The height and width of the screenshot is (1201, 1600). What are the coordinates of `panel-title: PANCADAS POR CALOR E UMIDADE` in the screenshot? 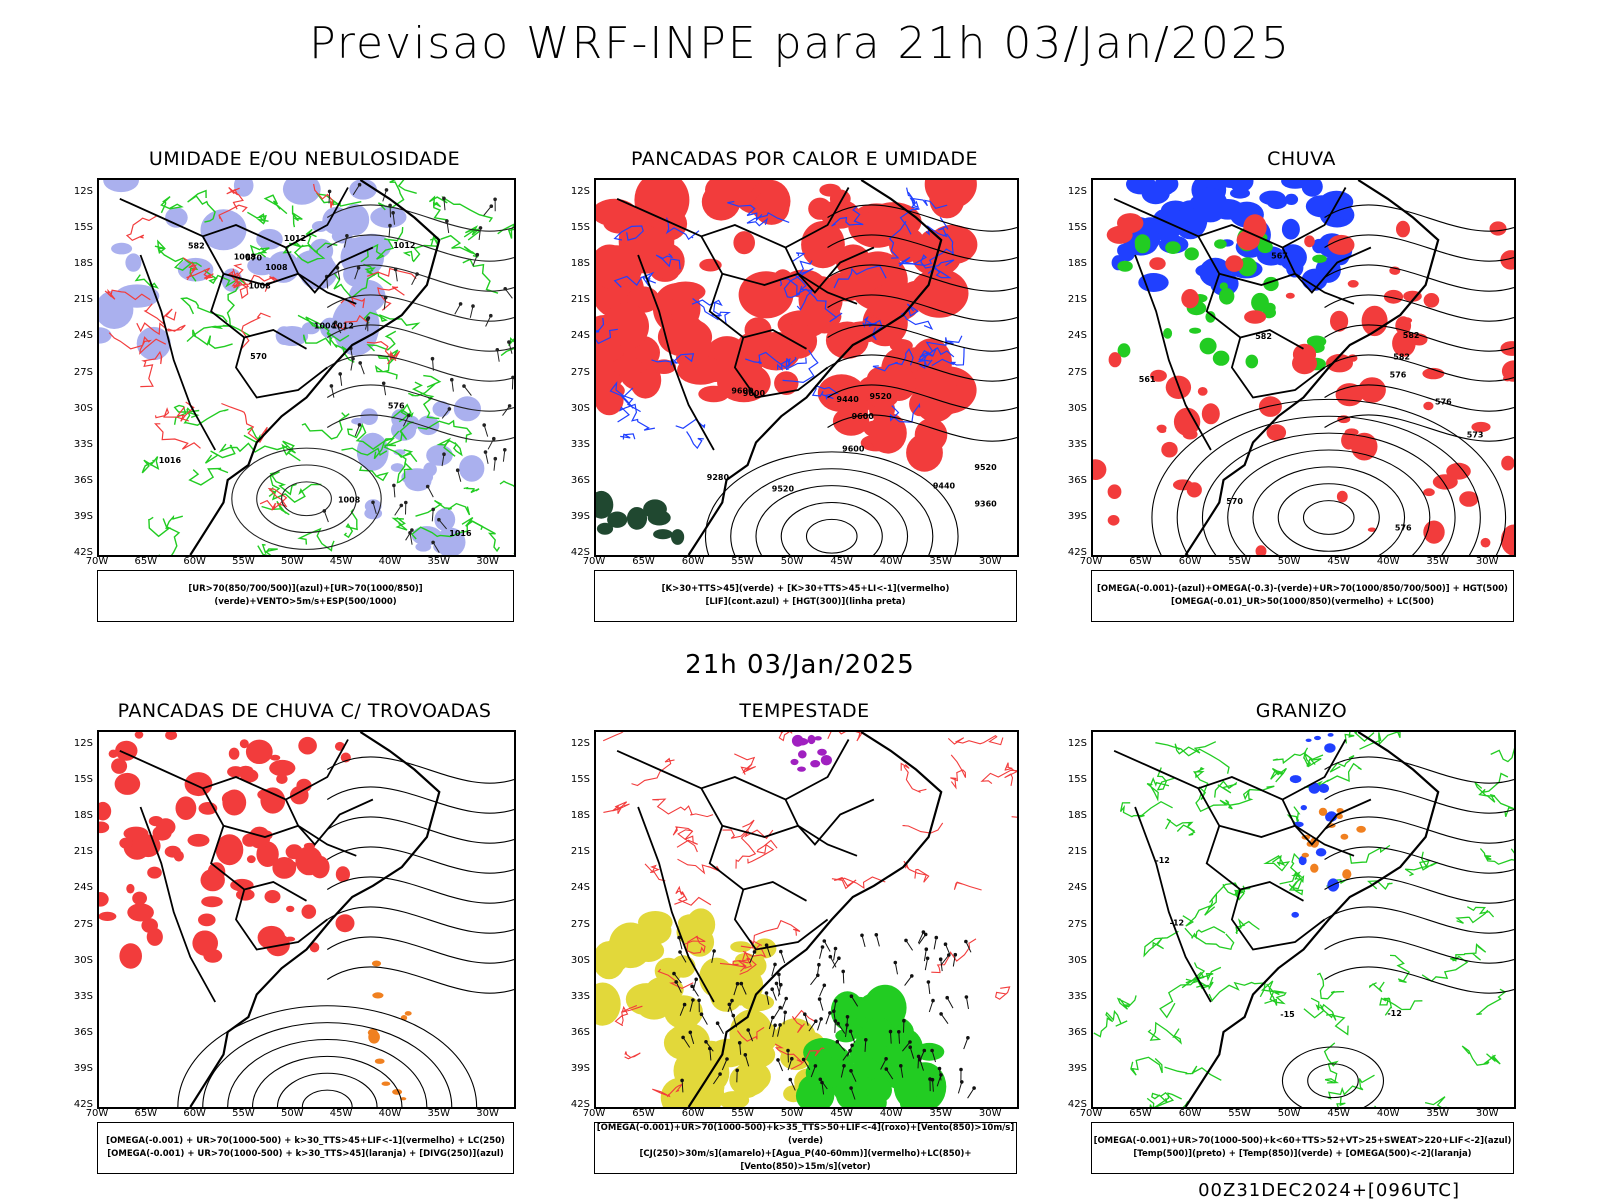 It's located at (805, 159).